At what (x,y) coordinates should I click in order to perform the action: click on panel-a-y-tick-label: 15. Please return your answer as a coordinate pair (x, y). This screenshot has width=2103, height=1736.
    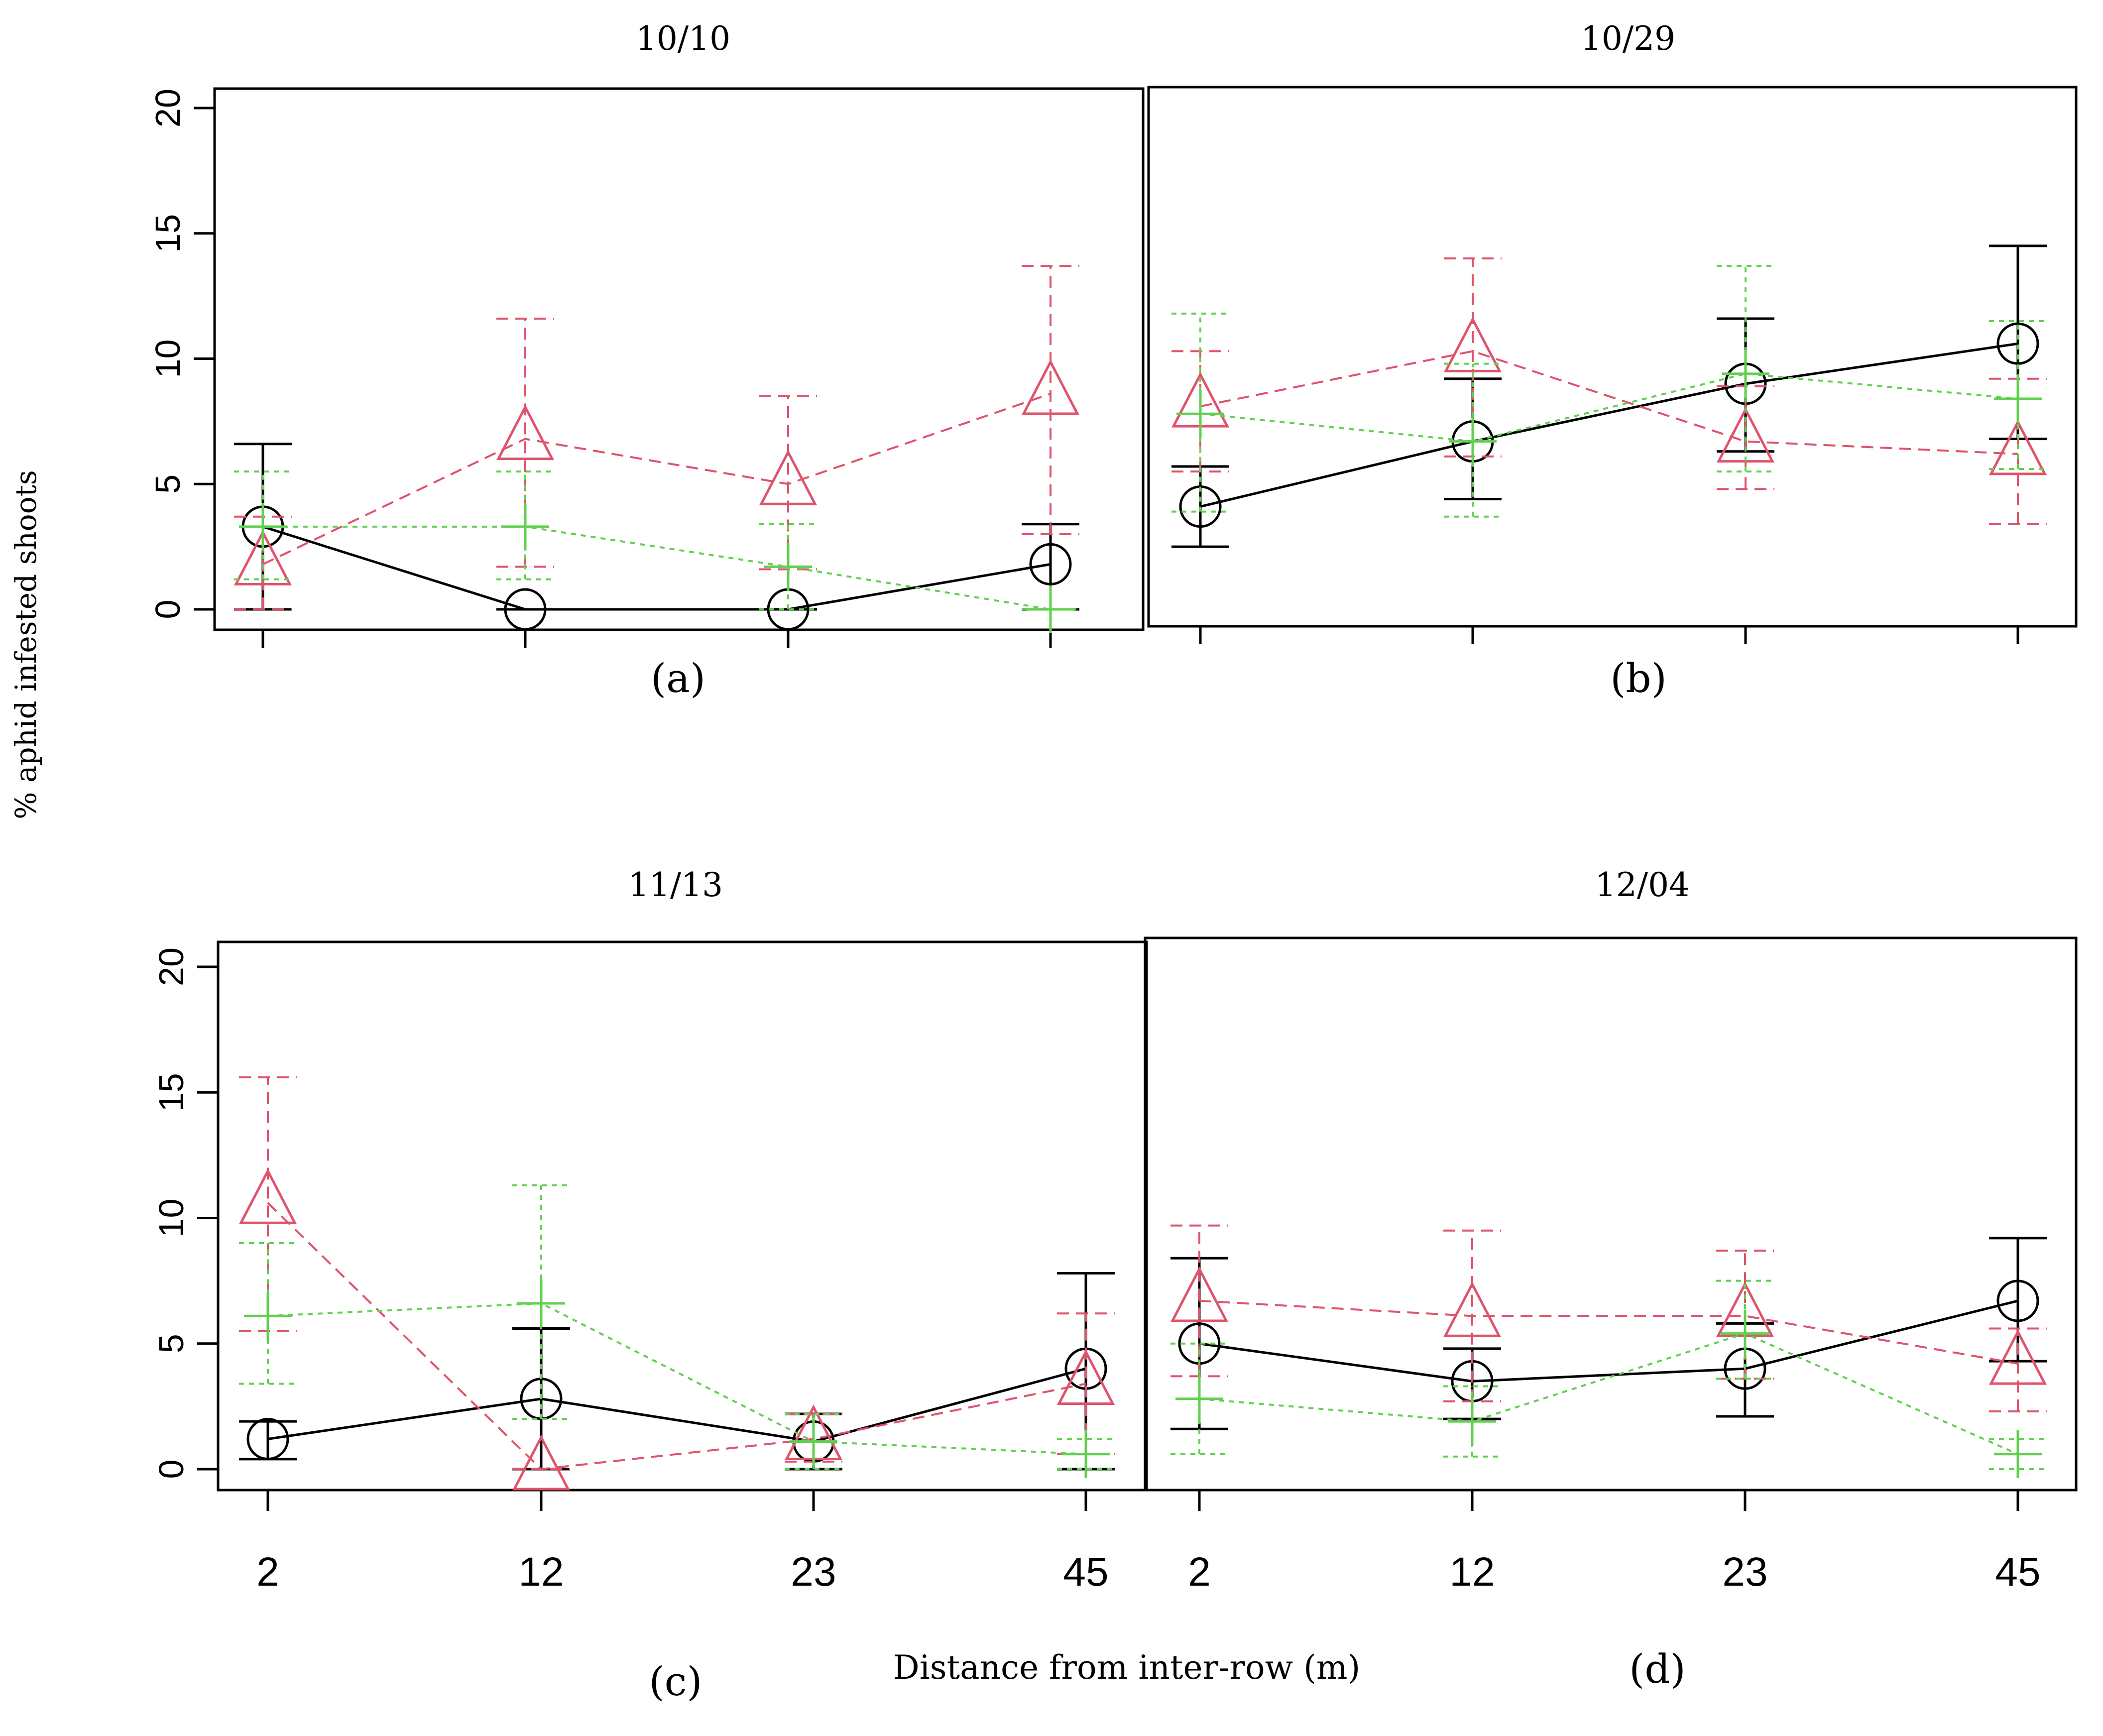
    Looking at the image, I should click on (167, 234).